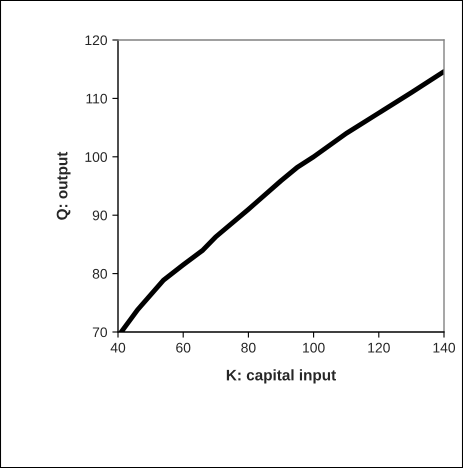 Image resolution: width=463 pixels, height=468 pixels. I want to click on y-tick-label: 90, so click(100, 215).